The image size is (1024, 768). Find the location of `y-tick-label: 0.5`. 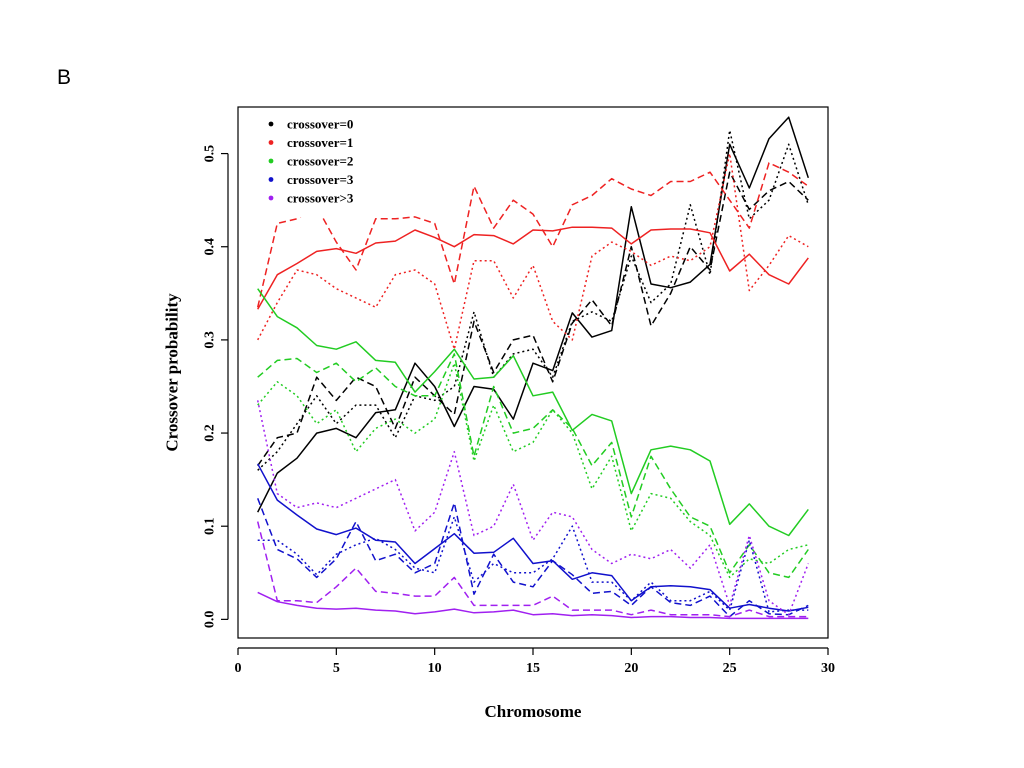

y-tick-label: 0.5 is located at coordinates (210, 154).